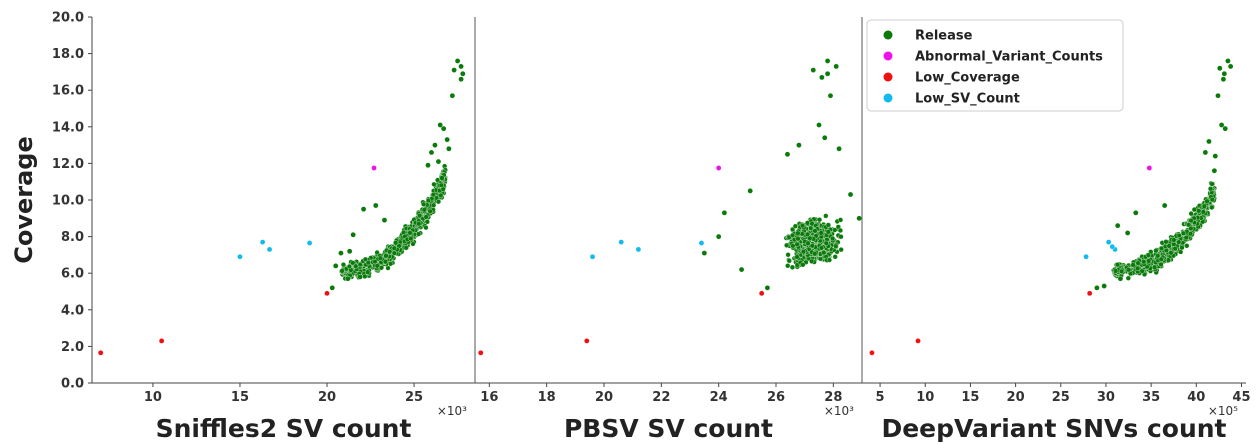 The image size is (1256, 444). Describe the element at coordinates (1196, 397) in the screenshot. I see `x-tick-label: 40` at that location.